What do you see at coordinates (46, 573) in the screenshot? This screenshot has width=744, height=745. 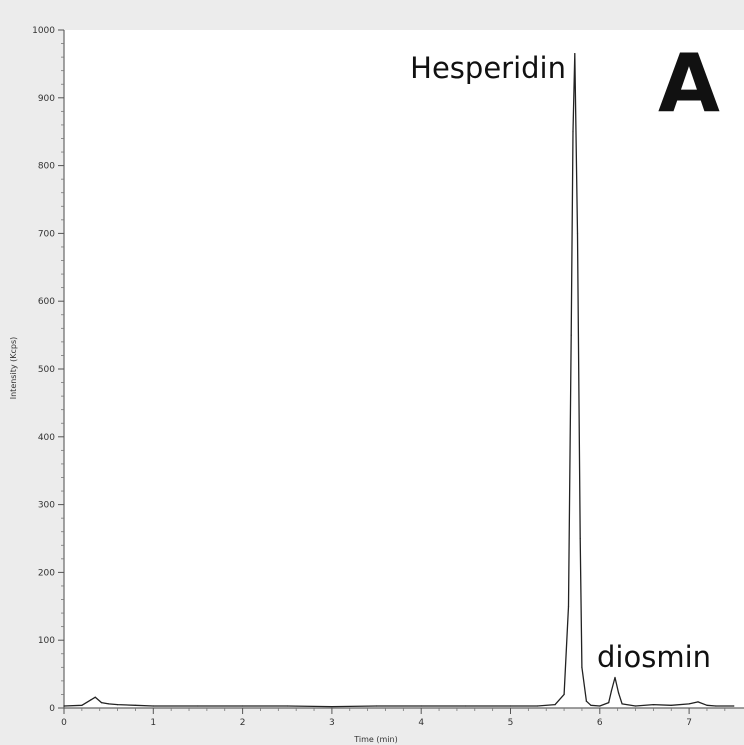 I see `y-tick-label: 200` at bounding box center [46, 573].